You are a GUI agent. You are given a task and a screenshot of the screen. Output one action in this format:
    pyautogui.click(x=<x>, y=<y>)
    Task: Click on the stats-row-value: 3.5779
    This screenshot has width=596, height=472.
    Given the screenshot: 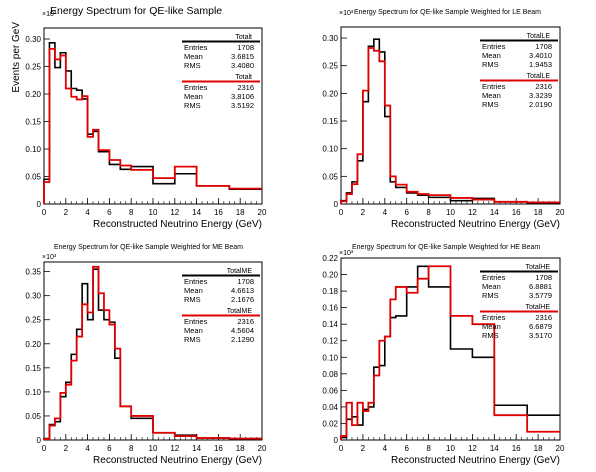 What is the action you would take?
    pyautogui.click(x=540, y=295)
    